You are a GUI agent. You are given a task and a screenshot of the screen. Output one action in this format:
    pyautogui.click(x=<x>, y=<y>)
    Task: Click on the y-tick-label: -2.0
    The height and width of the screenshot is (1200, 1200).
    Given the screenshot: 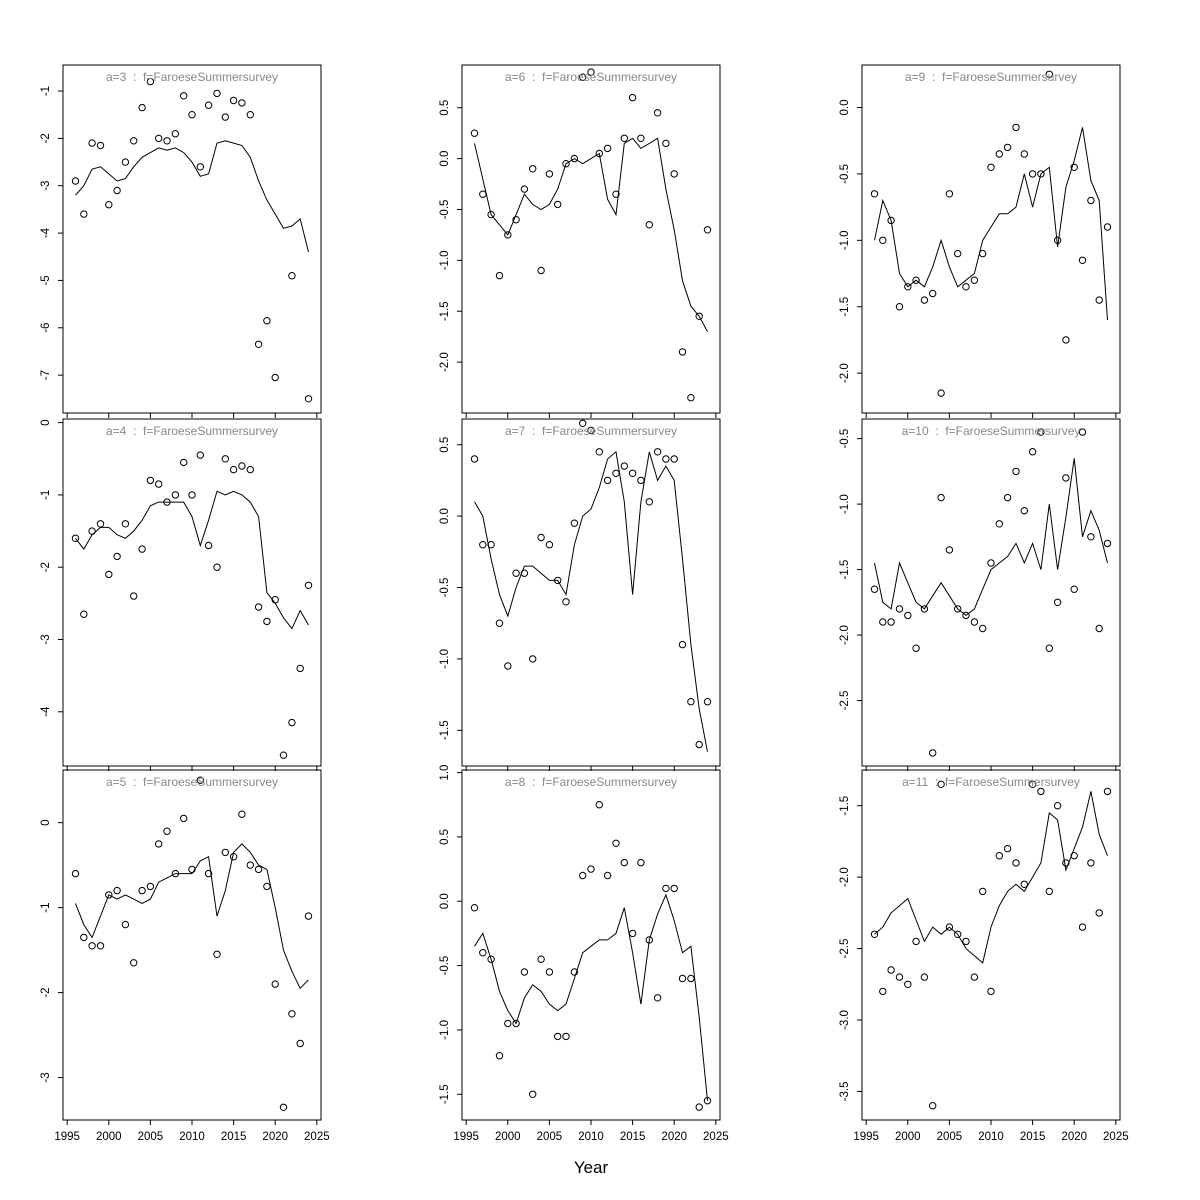 What is the action you would take?
    pyautogui.click(x=845, y=877)
    